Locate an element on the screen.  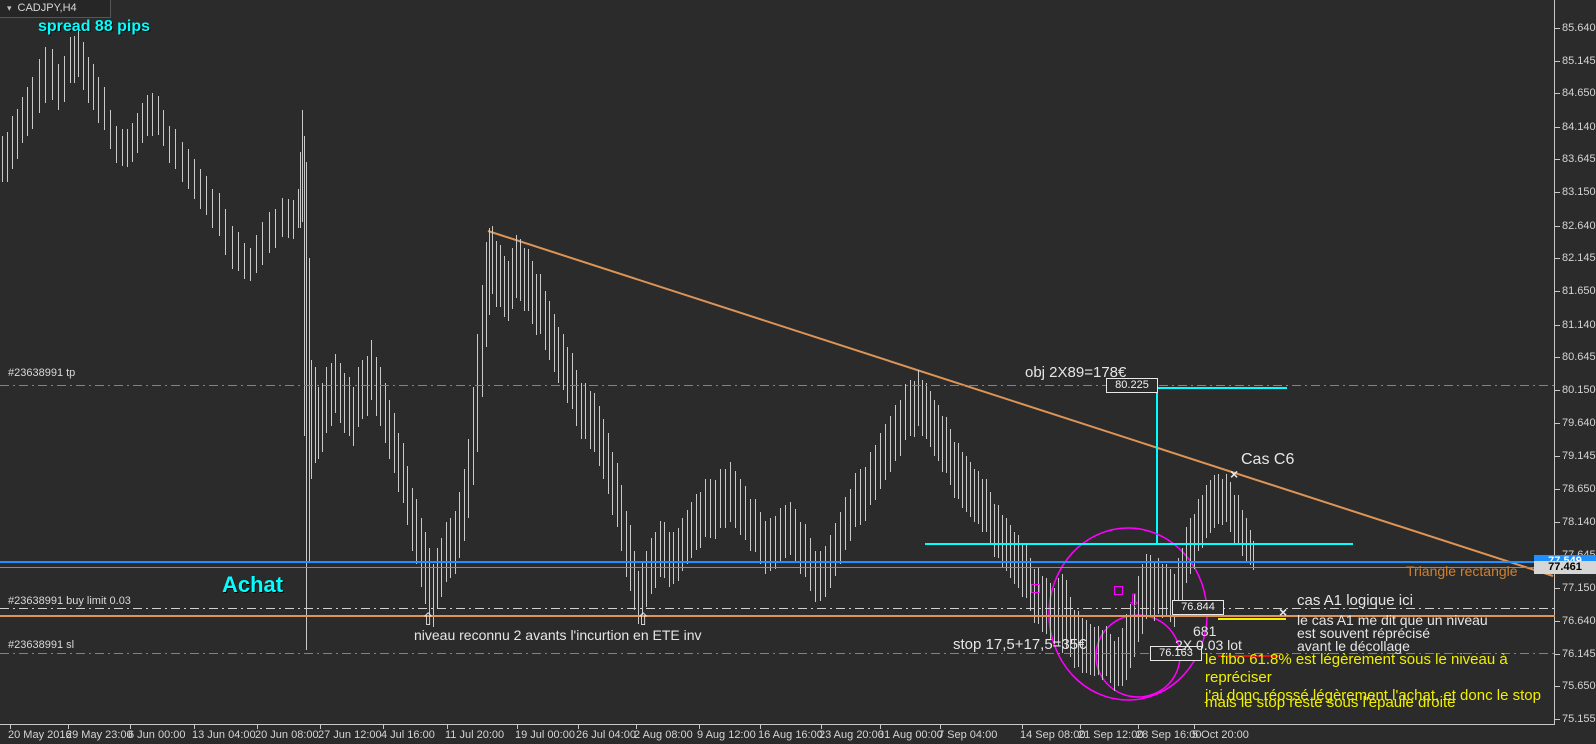
order-label: #23638991 buy limit 0.03 is located at coordinates (69, 601).